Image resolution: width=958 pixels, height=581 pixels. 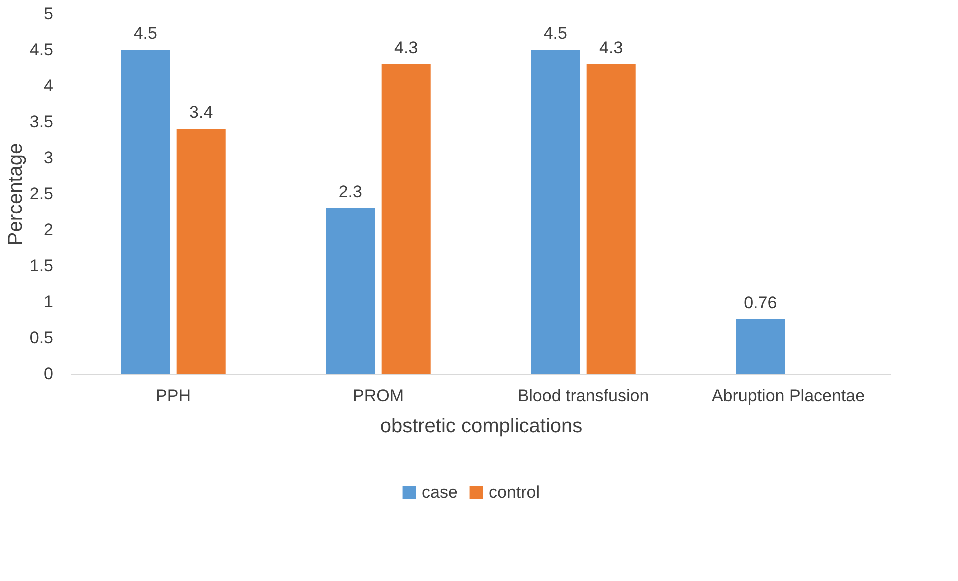 I want to click on y-tick-label: 1, so click(x=49, y=302).